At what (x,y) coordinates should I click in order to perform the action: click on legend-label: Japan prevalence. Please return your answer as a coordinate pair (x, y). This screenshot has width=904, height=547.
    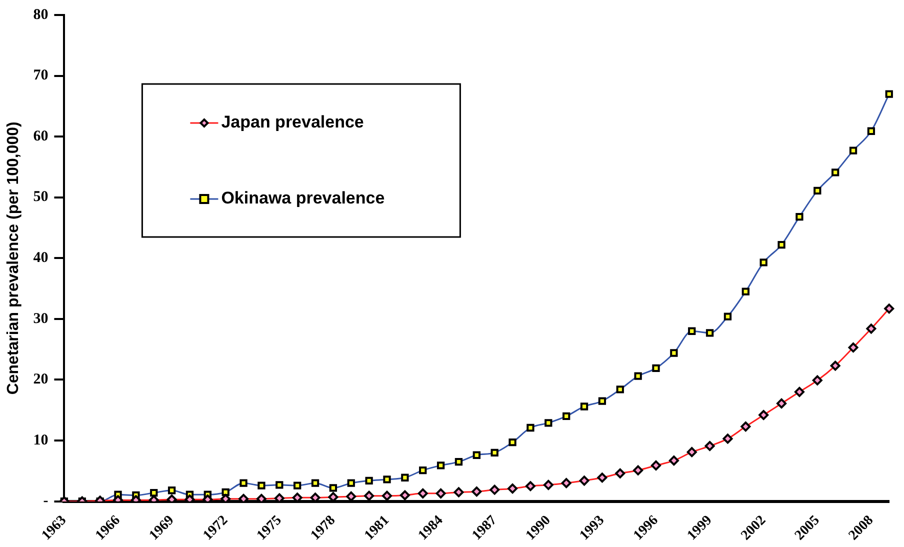
    Looking at the image, I should click on (292, 122).